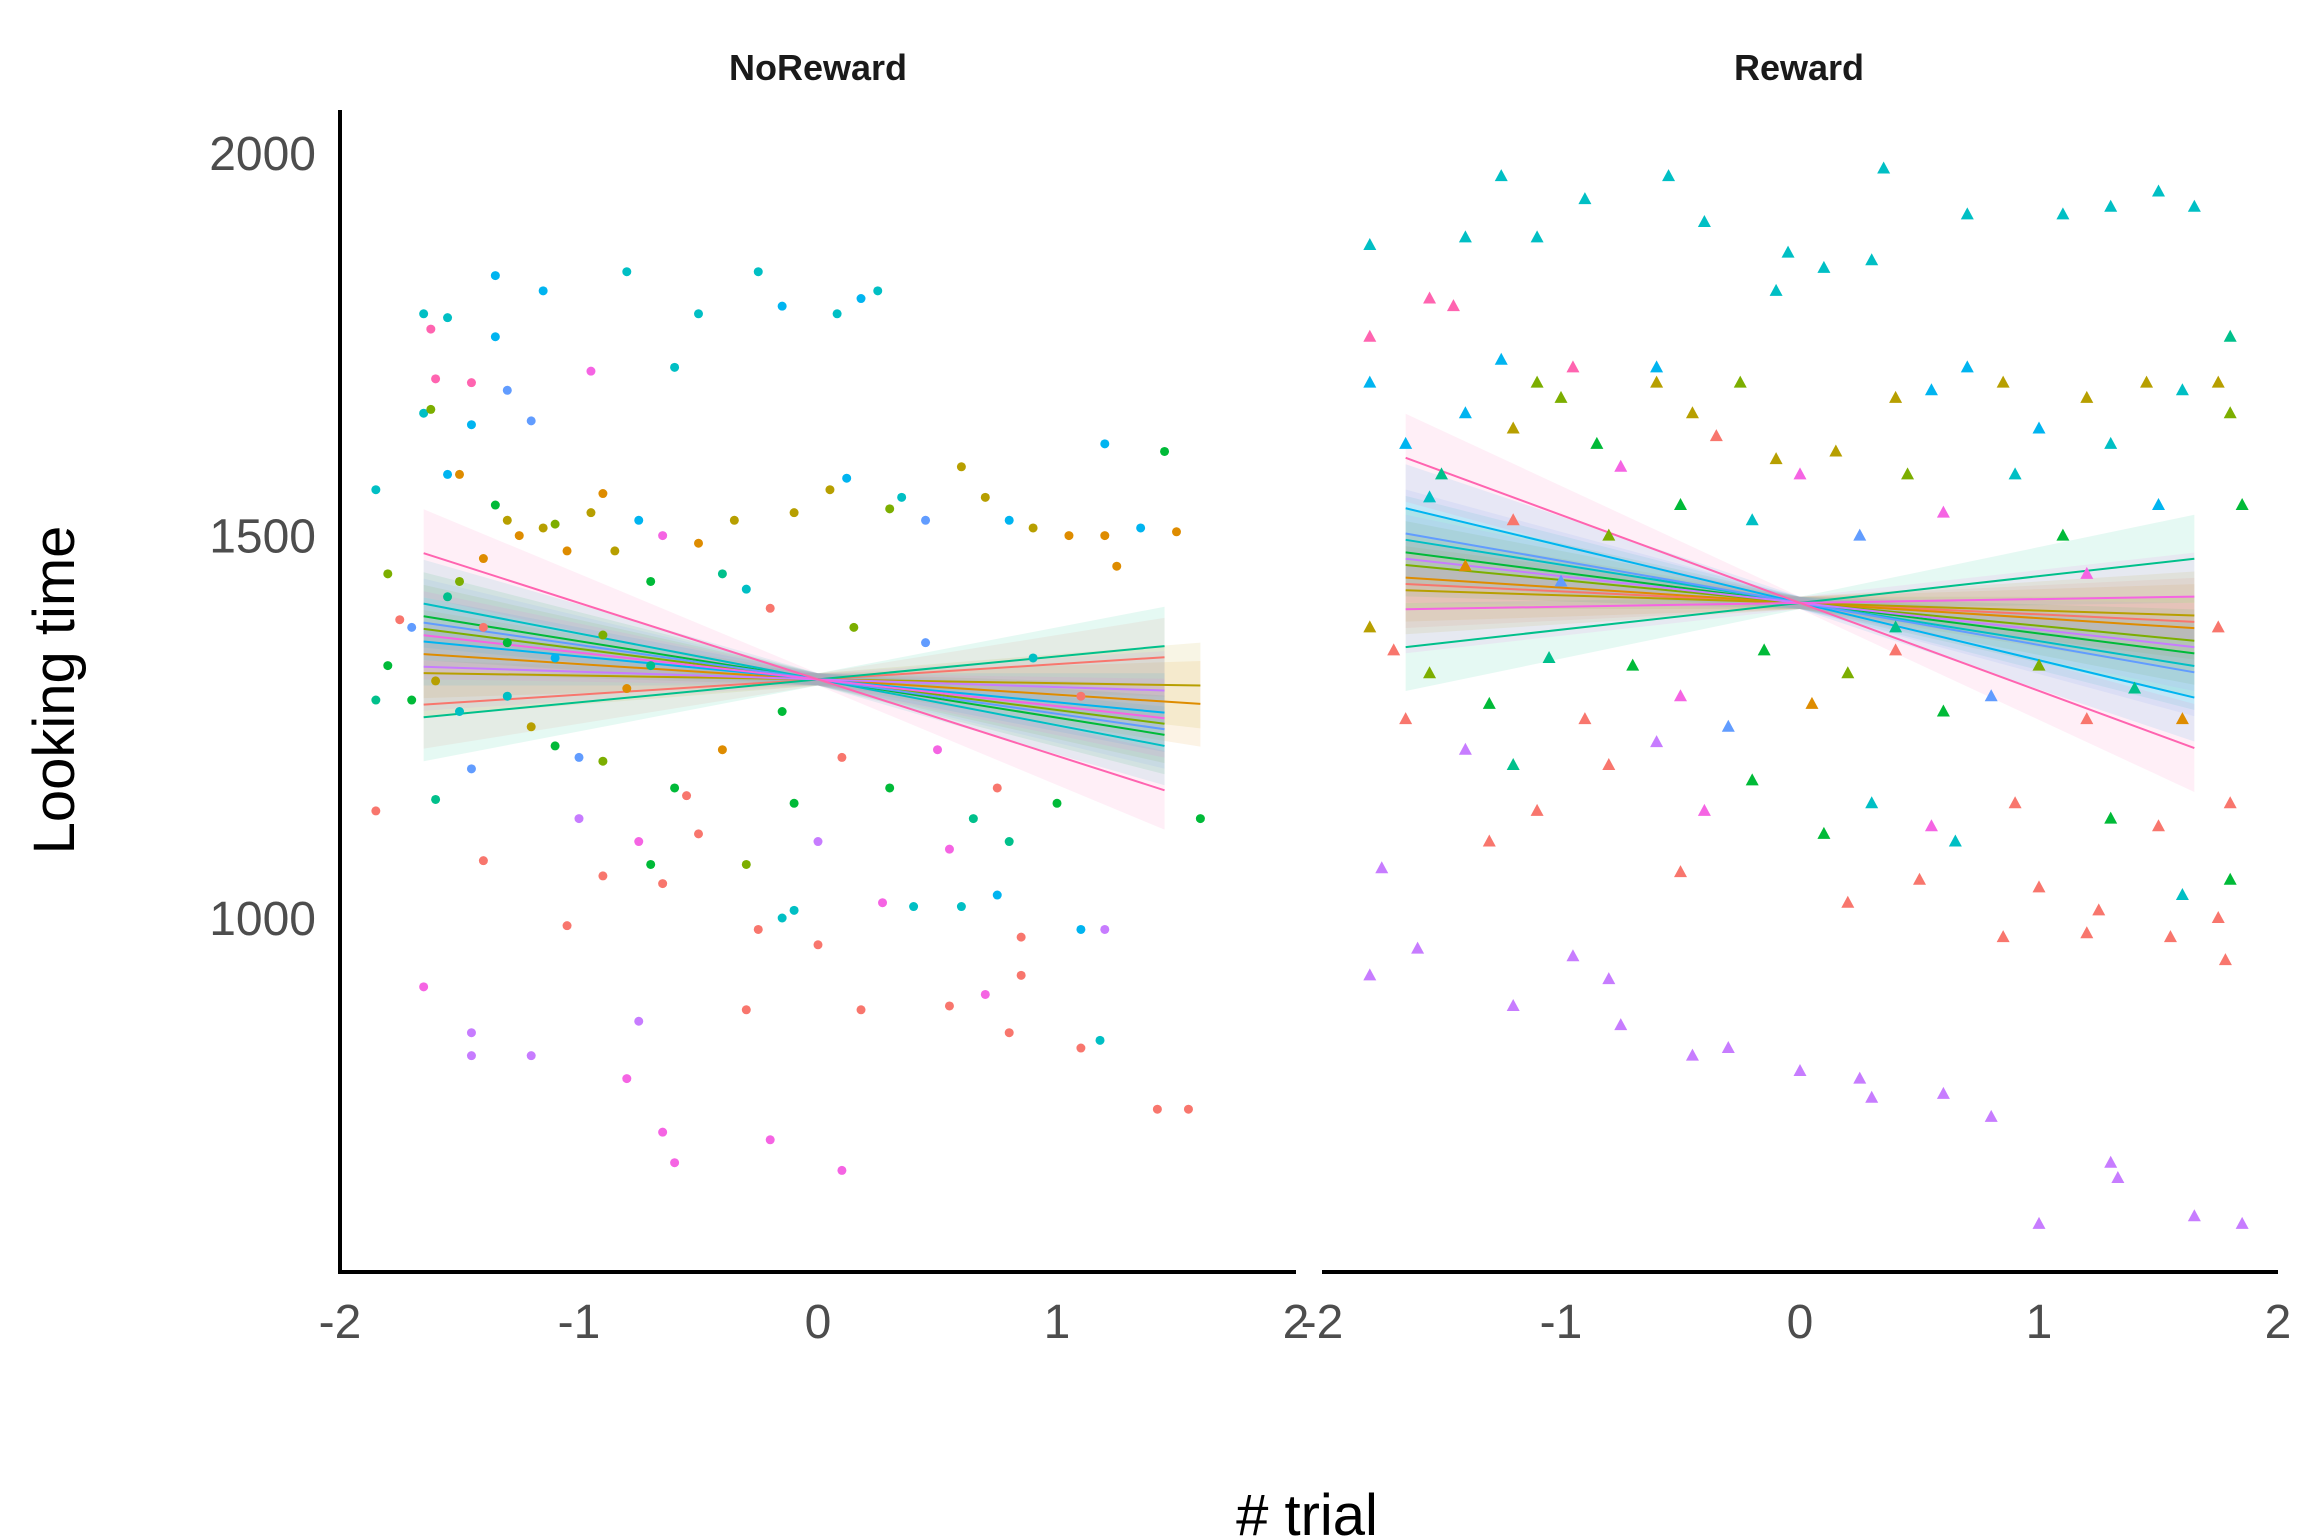  Describe the element at coordinates (1561, 1322) in the screenshot. I see `x-tick-label: -1` at that location.